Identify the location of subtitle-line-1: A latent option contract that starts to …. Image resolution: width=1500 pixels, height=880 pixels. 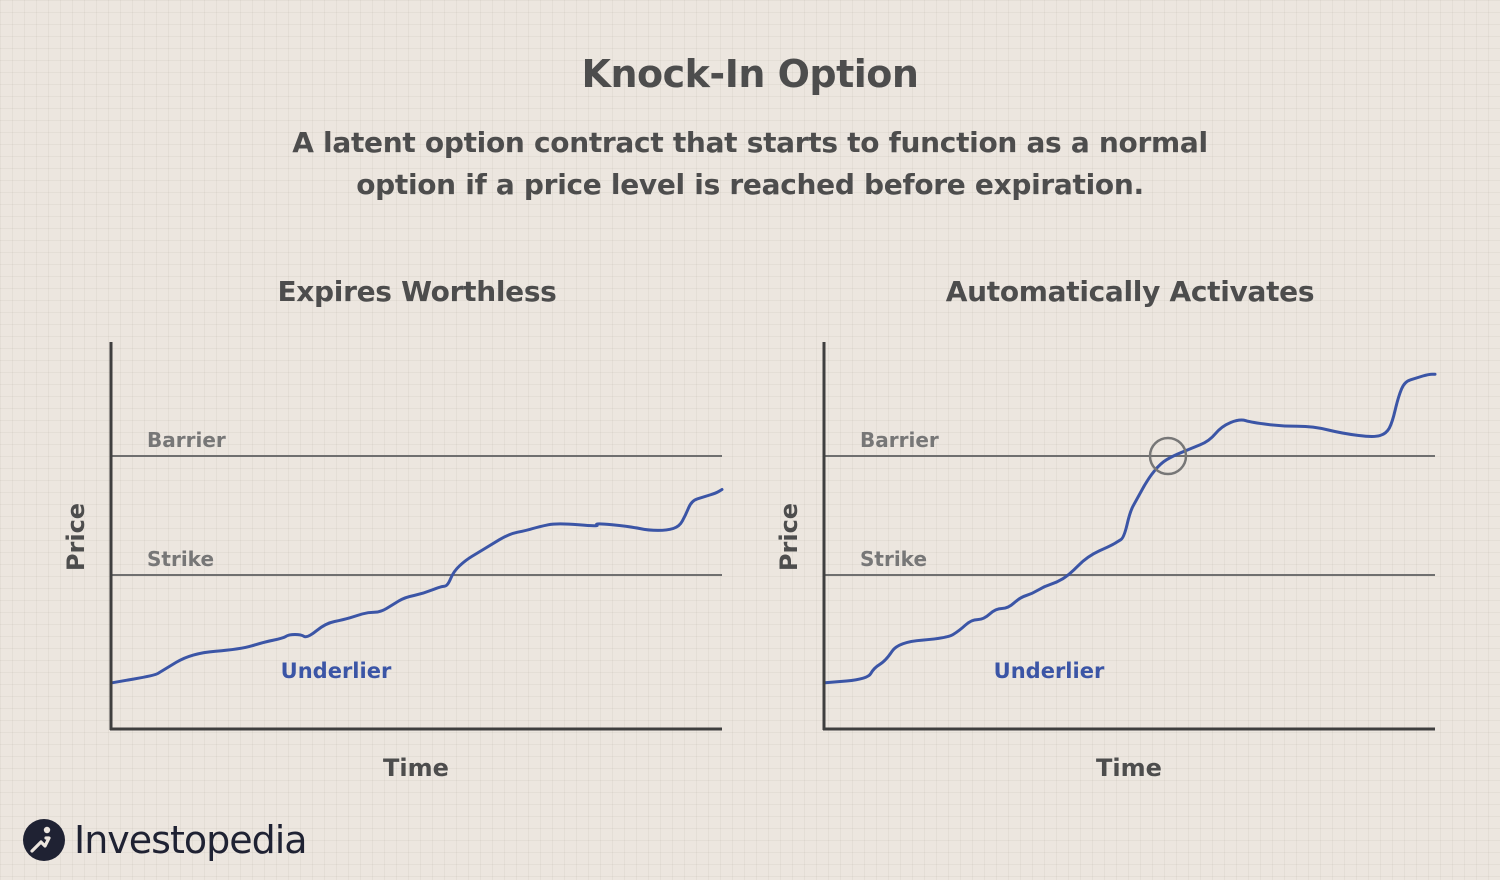
(750, 142).